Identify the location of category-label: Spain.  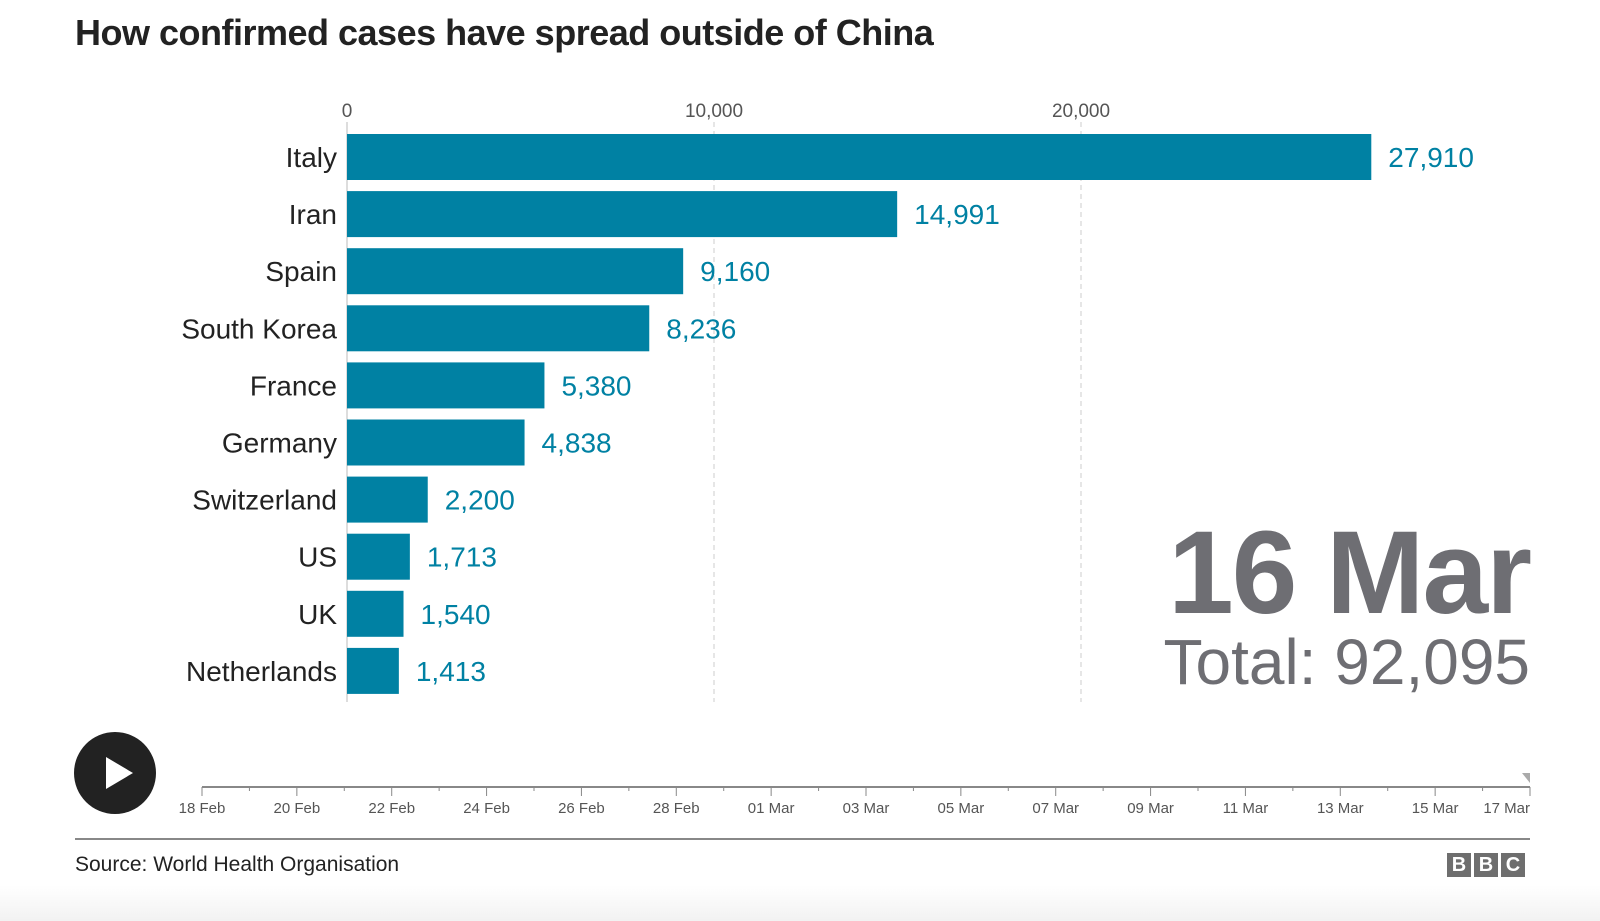
(301, 271).